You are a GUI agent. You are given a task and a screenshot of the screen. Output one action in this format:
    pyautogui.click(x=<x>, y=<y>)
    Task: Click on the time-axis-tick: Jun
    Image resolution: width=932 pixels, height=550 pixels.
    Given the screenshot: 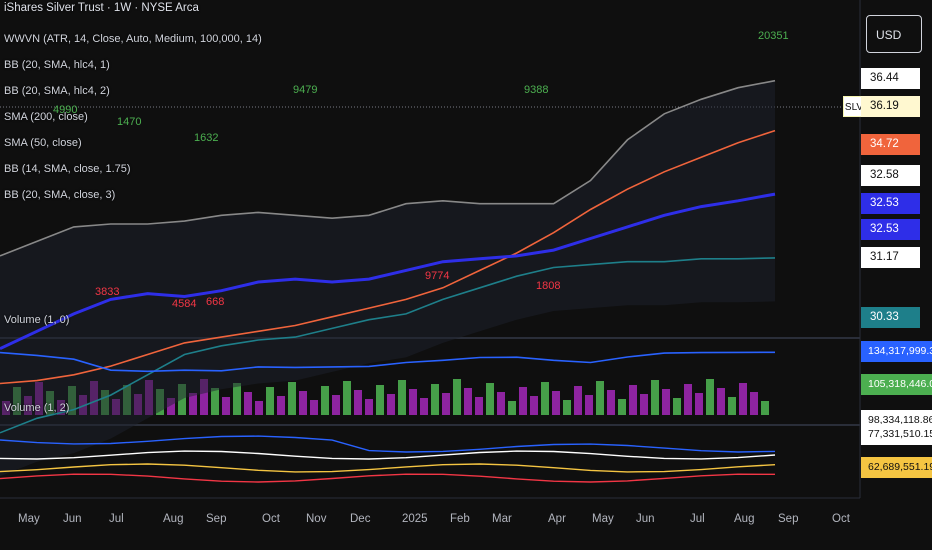 What is the action you would take?
    pyautogui.click(x=645, y=519)
    